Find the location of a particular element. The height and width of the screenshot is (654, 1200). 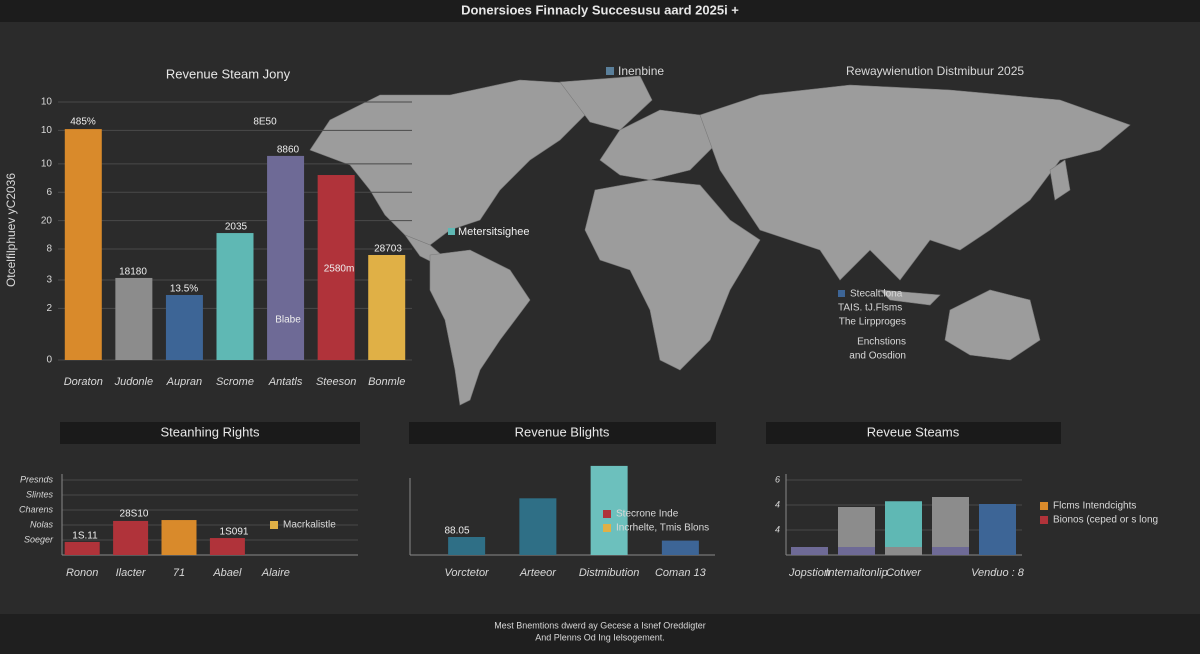

chart-title: Reveue Steams is located at coordinates (913, 431).